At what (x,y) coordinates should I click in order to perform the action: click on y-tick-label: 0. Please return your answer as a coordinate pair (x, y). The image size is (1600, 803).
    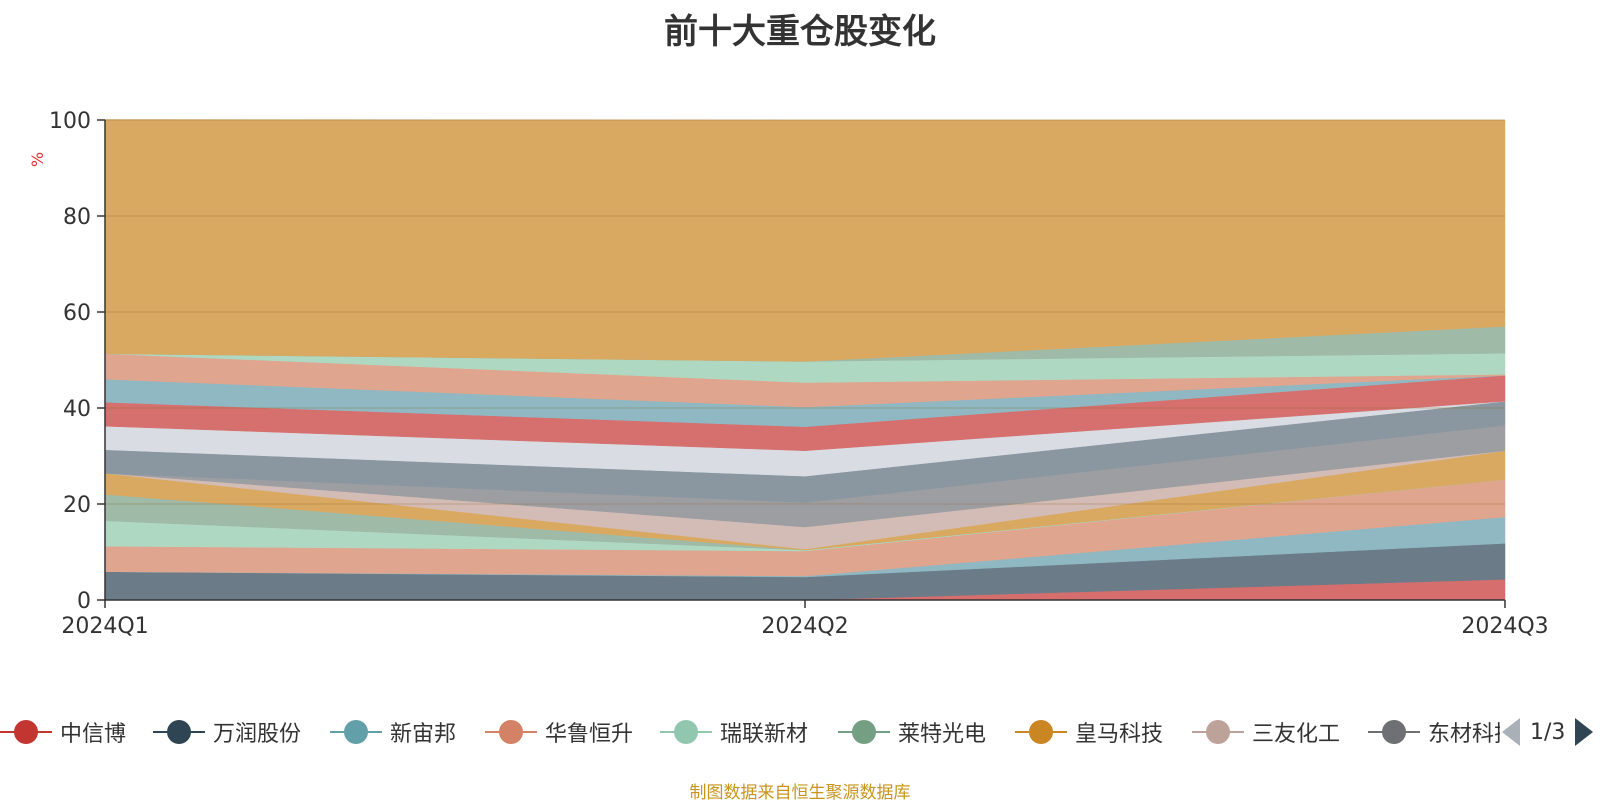
    Looking at the image, I should click on (84, 601).